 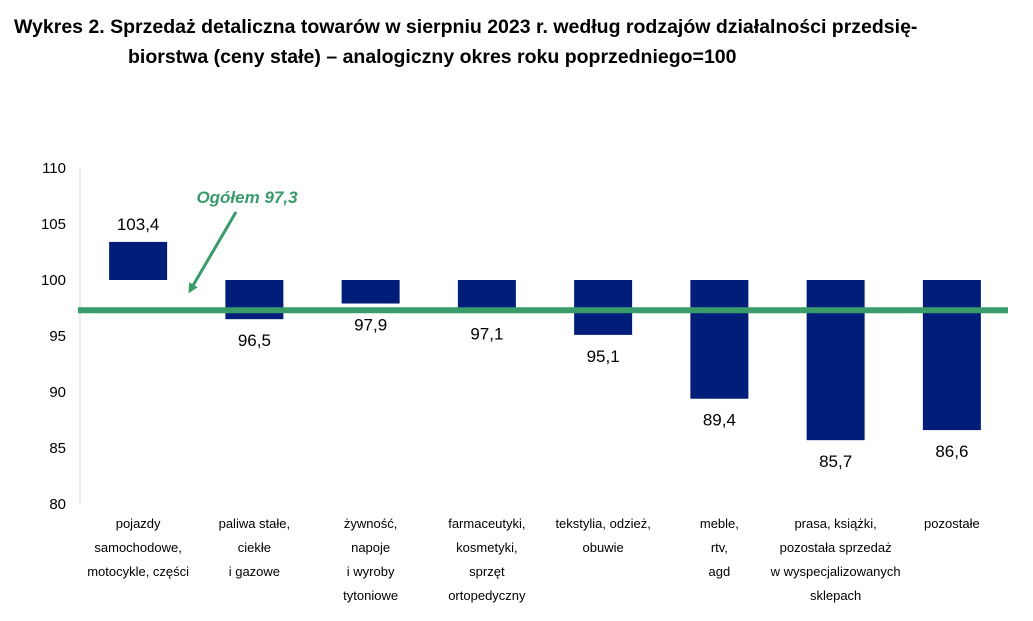 I want to click on data-label: 96,5, so click(x=254, y=340).